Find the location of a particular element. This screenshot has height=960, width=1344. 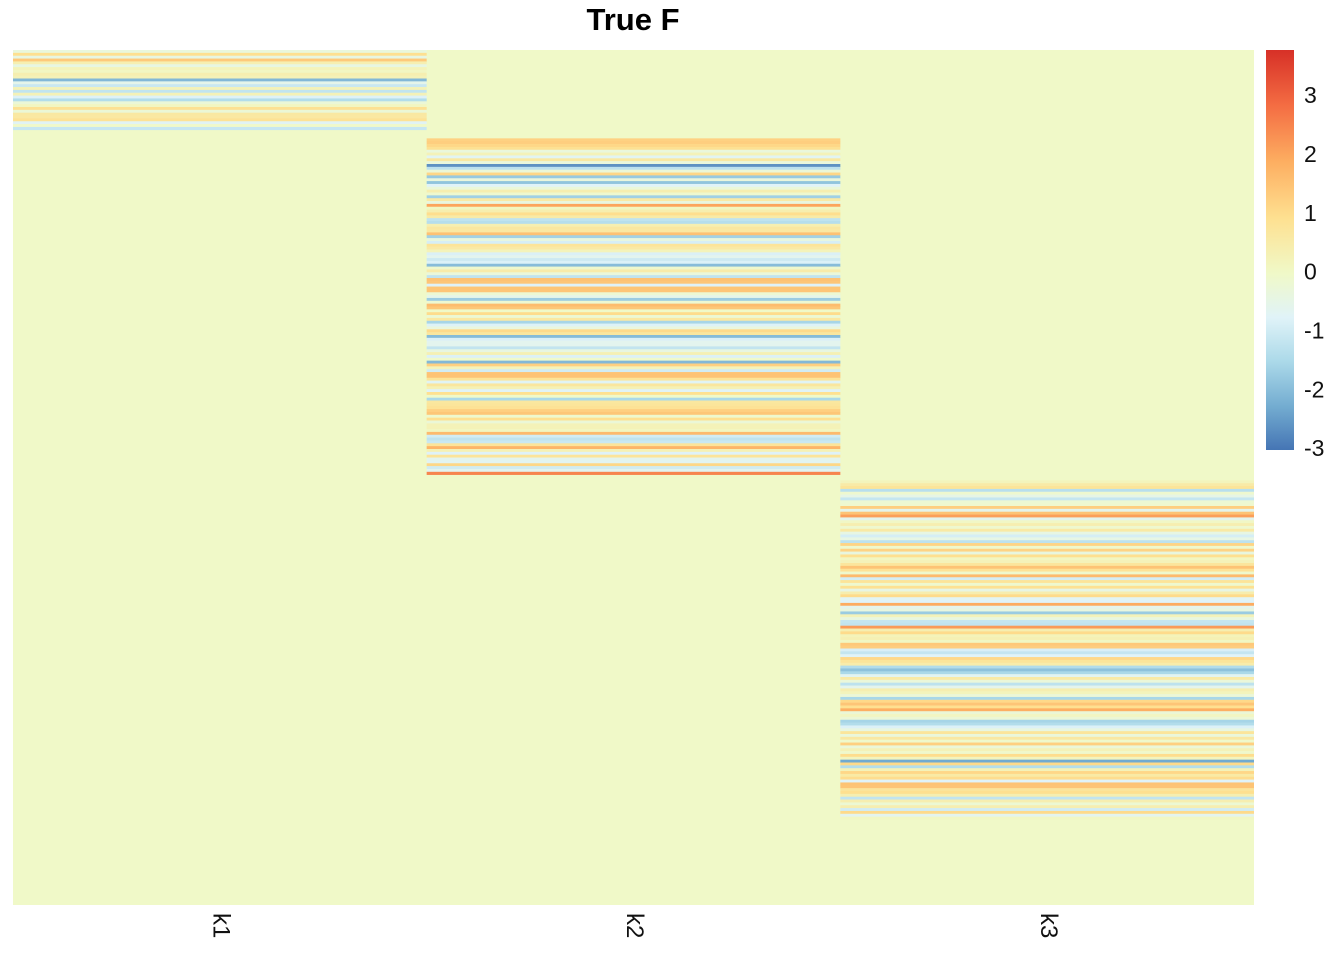

chart-title: True F is located at coordinates (633, 19).